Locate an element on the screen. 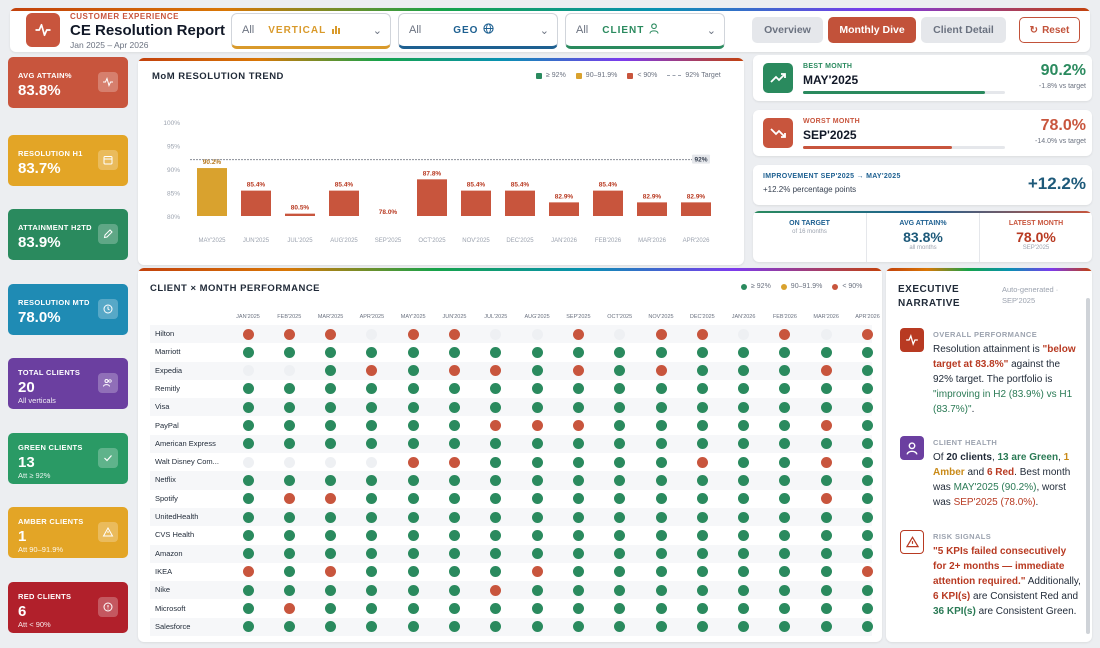 This screenshot has height=648, width=1100. matrix-client-name: UnitedHealth is located at coordinates (177, 516).